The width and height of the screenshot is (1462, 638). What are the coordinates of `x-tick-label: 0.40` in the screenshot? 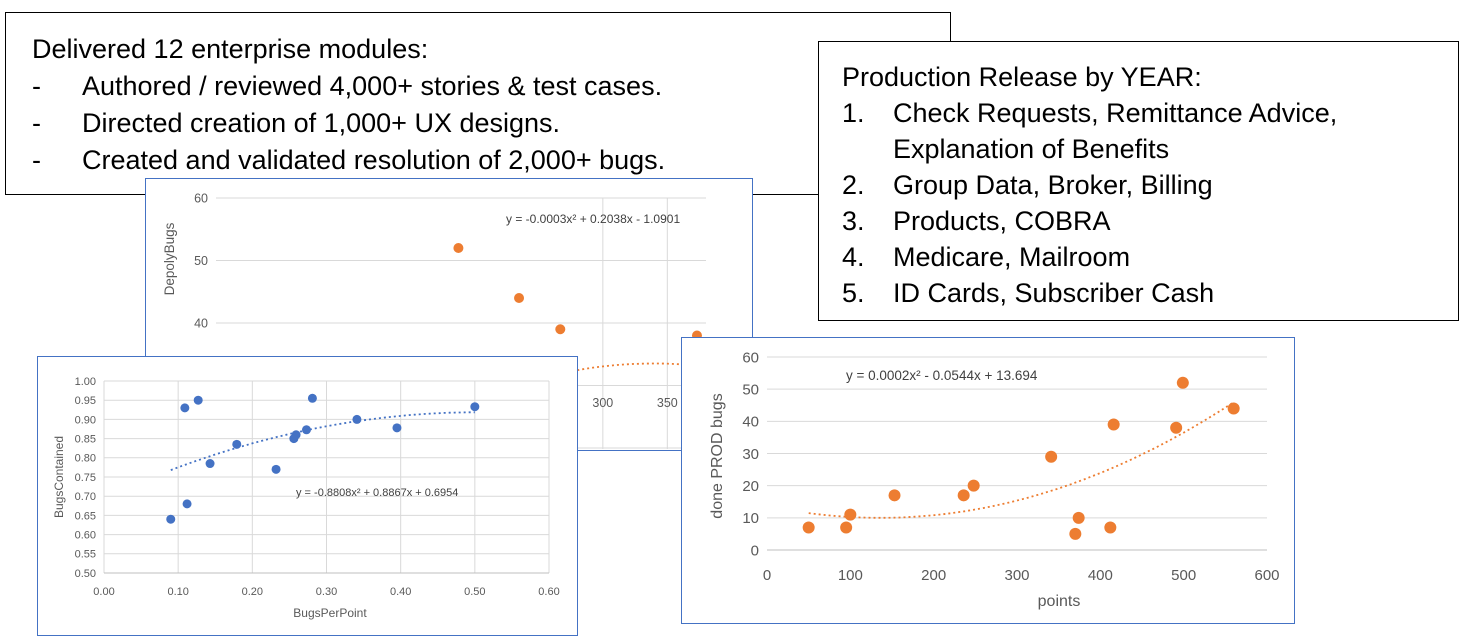 It's located at (400, 592).